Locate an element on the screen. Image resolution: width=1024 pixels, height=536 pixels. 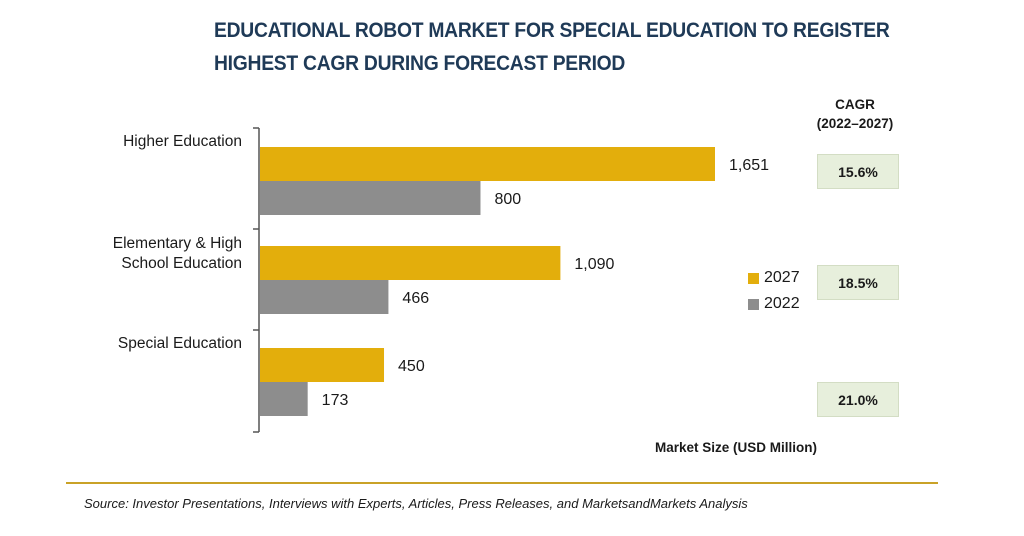
value-label-2022-0: 800 is located at coordinates (507, 199).